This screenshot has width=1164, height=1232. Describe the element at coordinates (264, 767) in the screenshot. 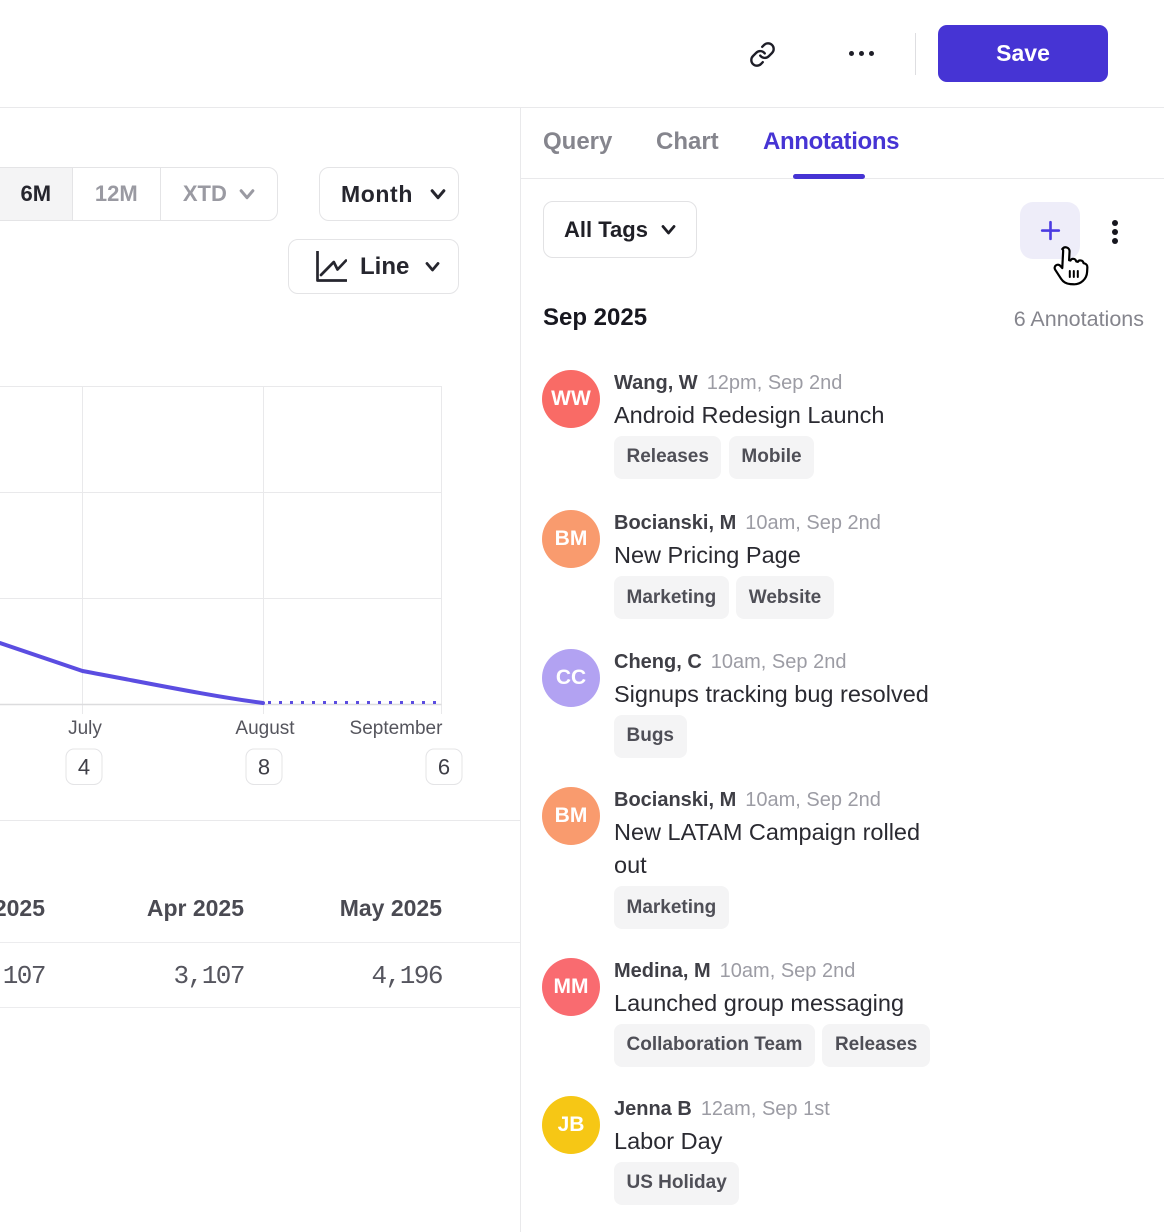

I see `svg-text: 8` at that location.